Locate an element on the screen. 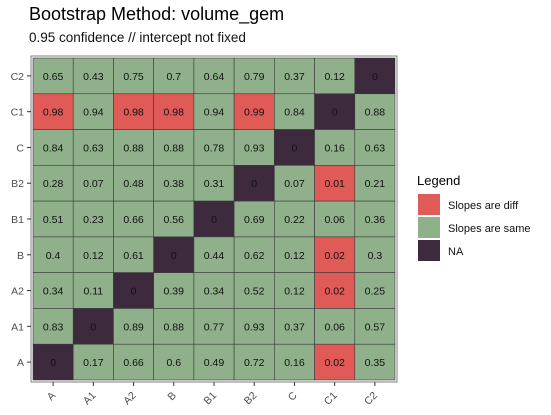 The image size is (551, 415). cell-value-label: 0.51 is located at coordinates (53, 220).